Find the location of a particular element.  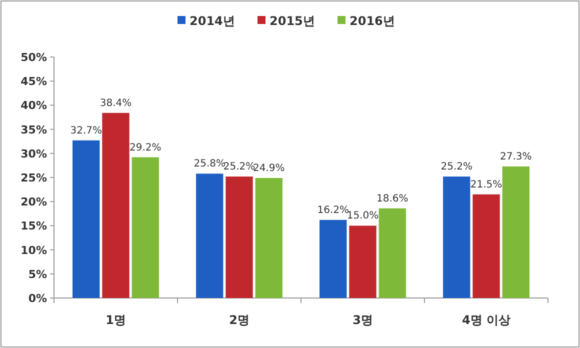

x-tick-label: 1명 is located at coordinates (116, 320).